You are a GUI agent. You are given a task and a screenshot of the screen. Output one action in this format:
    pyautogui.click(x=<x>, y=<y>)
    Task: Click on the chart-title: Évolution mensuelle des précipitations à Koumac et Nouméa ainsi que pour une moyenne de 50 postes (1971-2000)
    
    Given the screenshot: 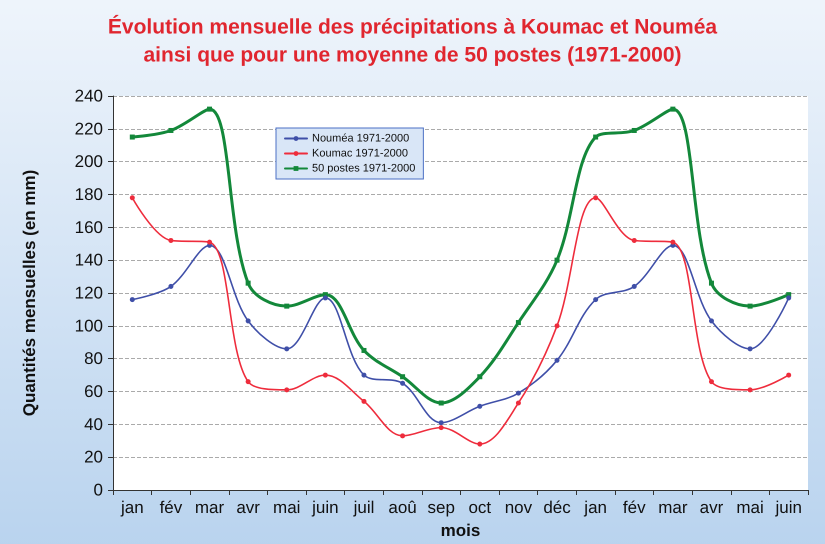 What is the action you would take?
    pyautogui.click(x=413, y=40)
    